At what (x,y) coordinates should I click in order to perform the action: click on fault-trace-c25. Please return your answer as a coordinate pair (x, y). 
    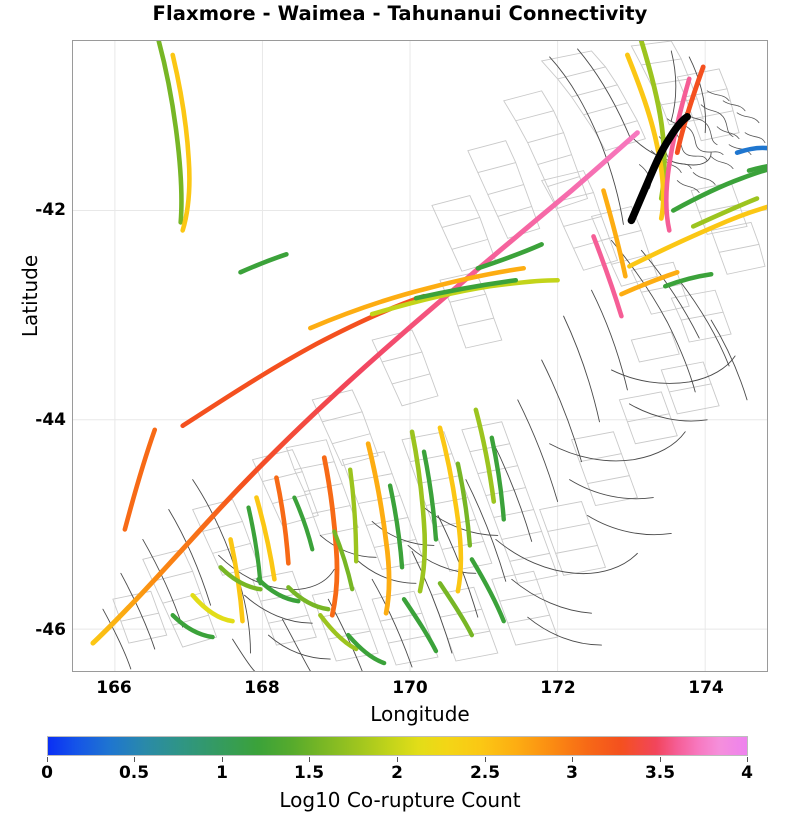
    Looking at the image, I should click on (303, 523).